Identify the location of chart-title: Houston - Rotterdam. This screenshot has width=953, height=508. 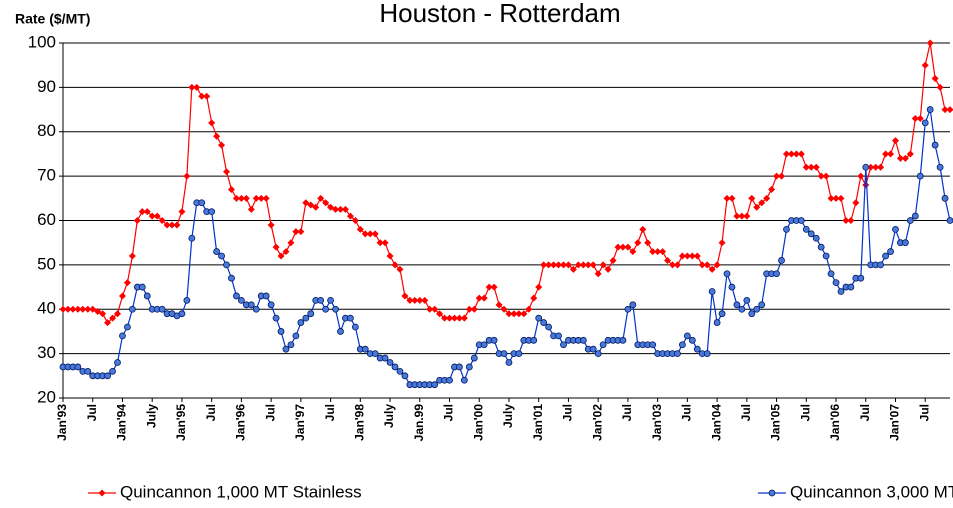
(499, 14).